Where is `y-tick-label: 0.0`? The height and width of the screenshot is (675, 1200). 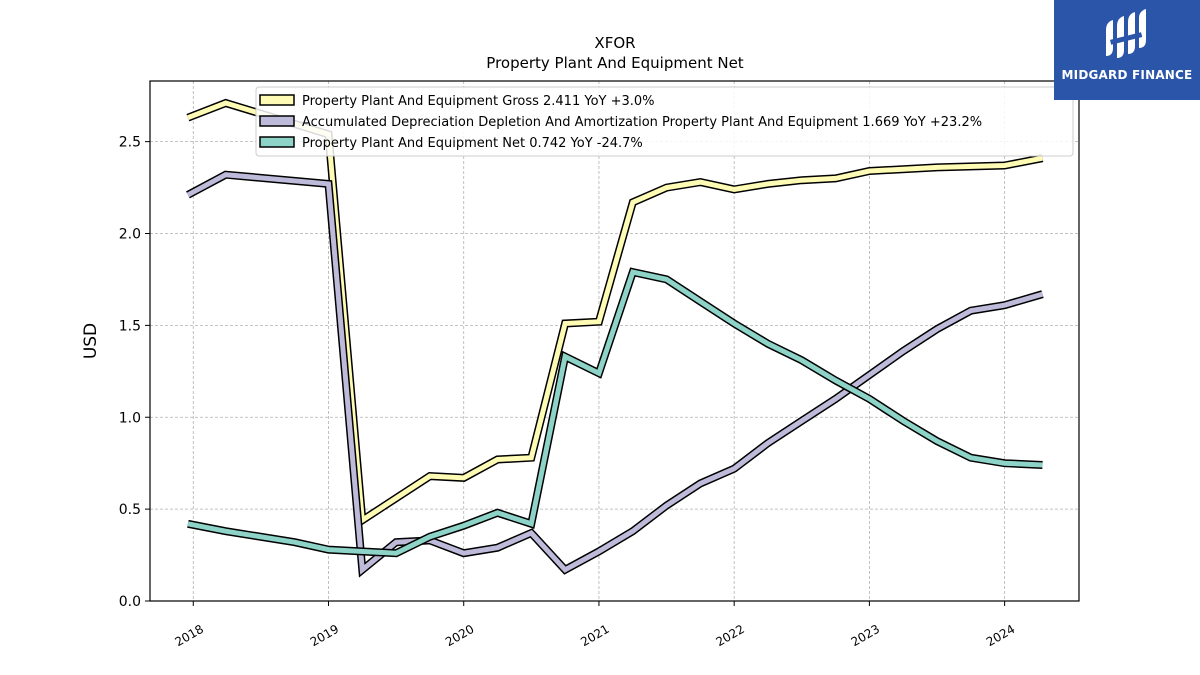 y-tick-label: 0.0 is located at coordinates (130, 602).